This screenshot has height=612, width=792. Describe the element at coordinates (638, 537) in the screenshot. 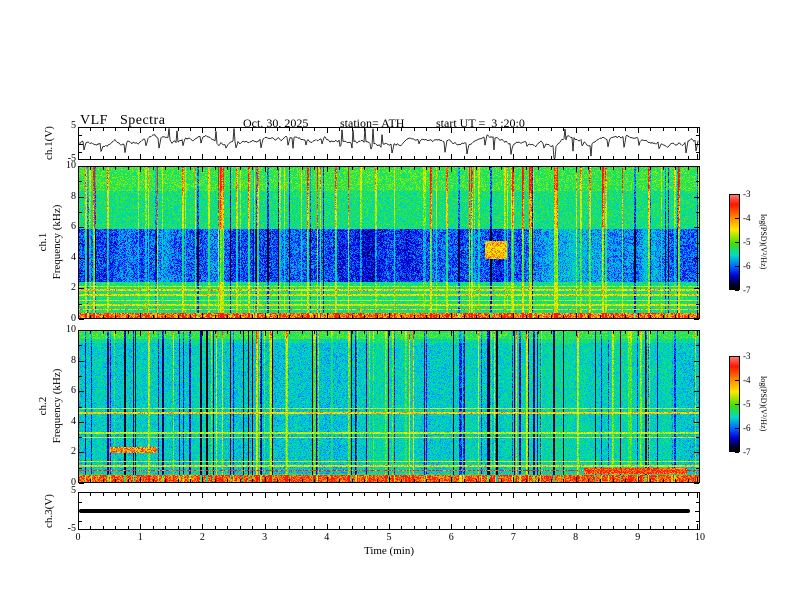

I see `x-tick-label: 9` at that location.